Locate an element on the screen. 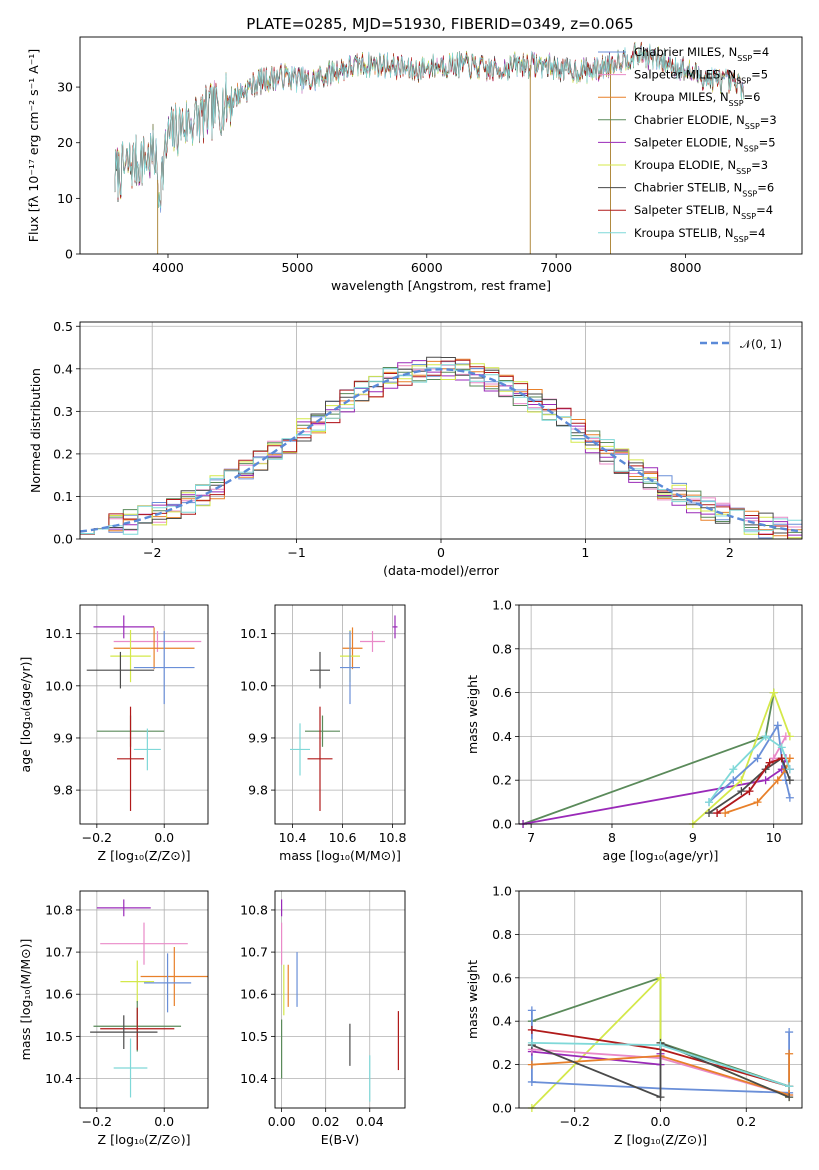 The width and height of the screenshot is (819, 1170). x-tick-label: 0.0 is located at coordinates (164, 1121).